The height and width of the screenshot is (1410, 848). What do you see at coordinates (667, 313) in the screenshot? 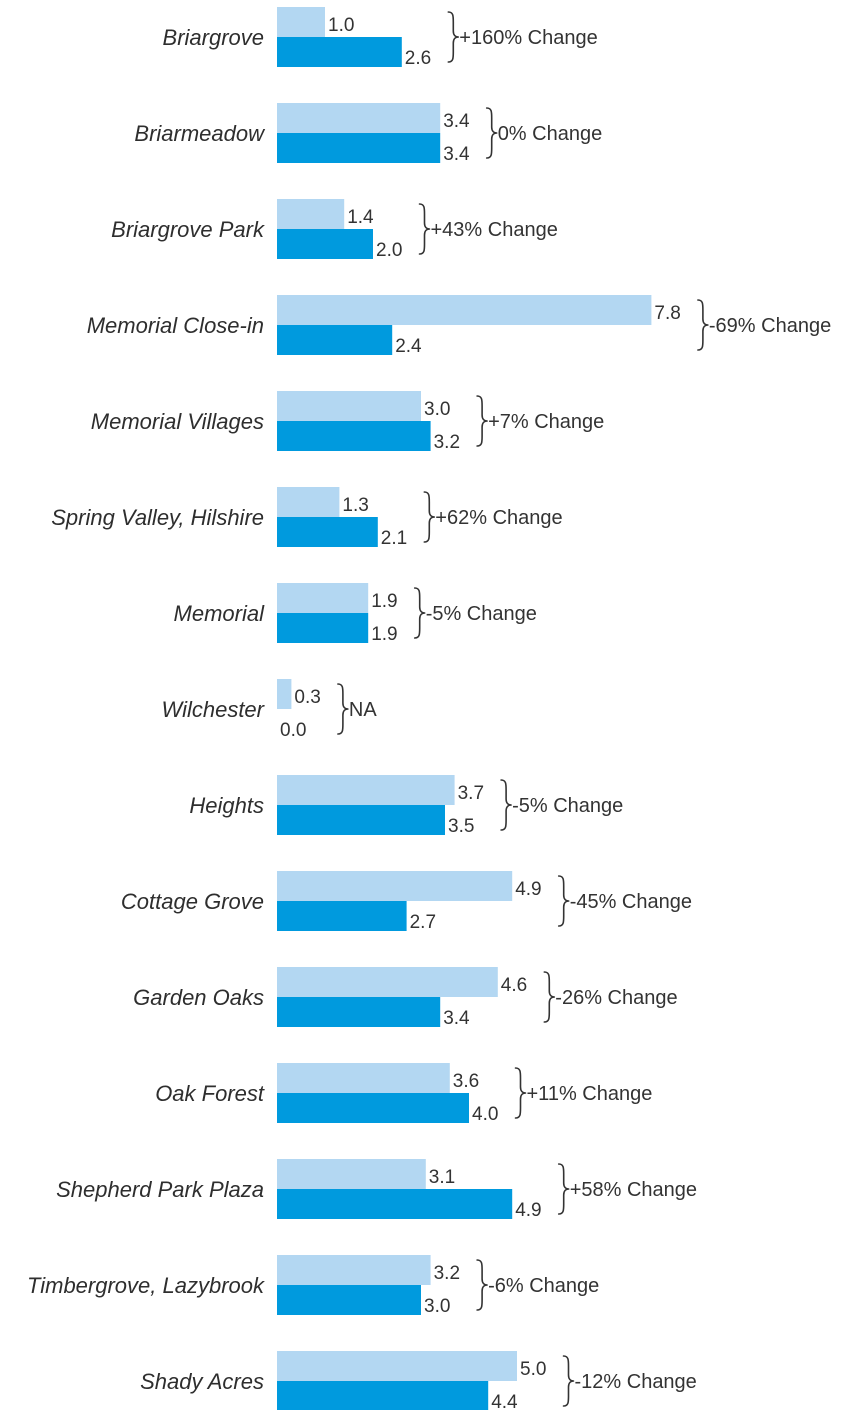
I see `value-label-series-1: 7.8` at bounding box center [667, 313].